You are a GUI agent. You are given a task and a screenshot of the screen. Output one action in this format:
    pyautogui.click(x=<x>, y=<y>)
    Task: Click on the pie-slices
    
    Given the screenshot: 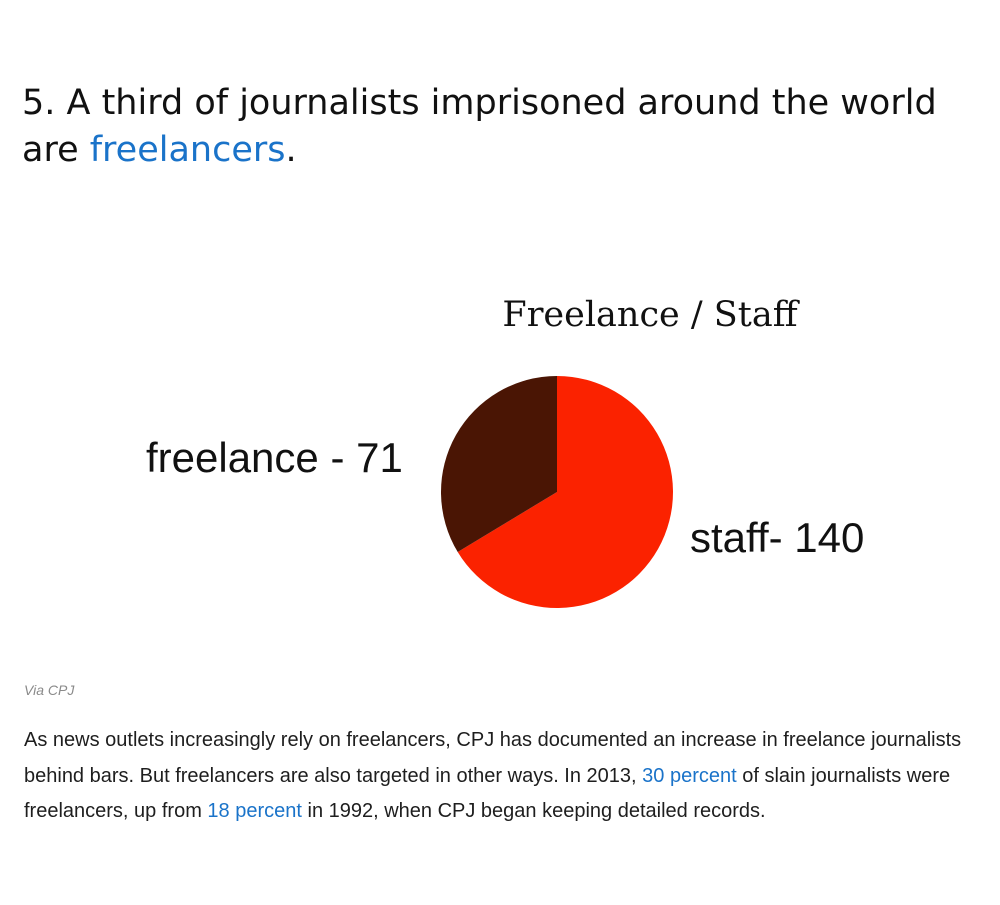 What is the action you would take?
    pyautogui.click(x=557, y=492)
    